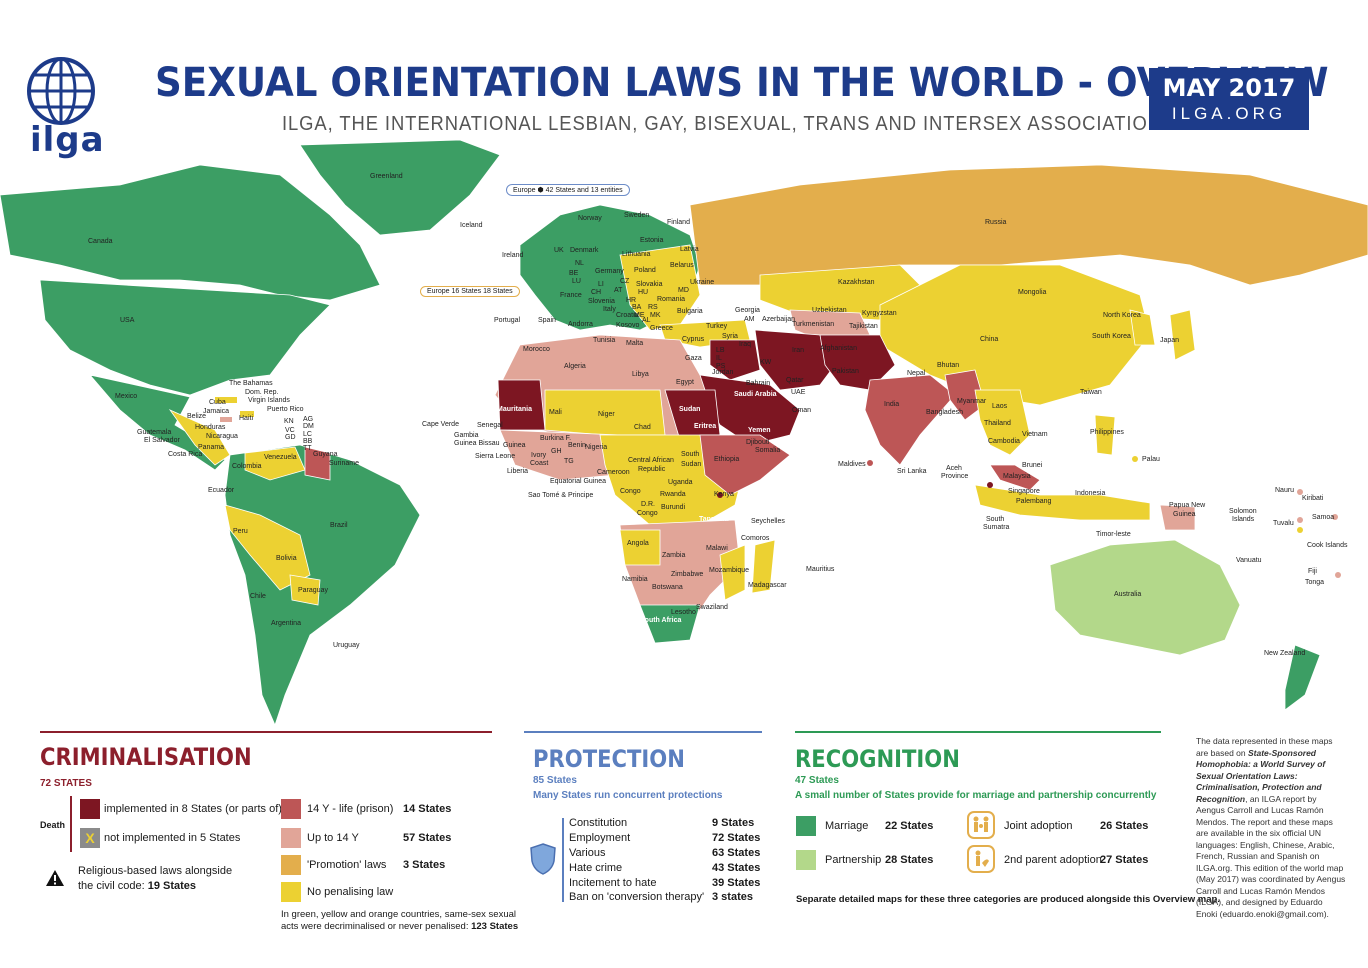 The height and width of the screenshot is (968, 1368). What do you see at coordinates (1229, 113) in the screenshot?
I see `site-text: ILGA.ORG` at bounding box center [1229, 113].